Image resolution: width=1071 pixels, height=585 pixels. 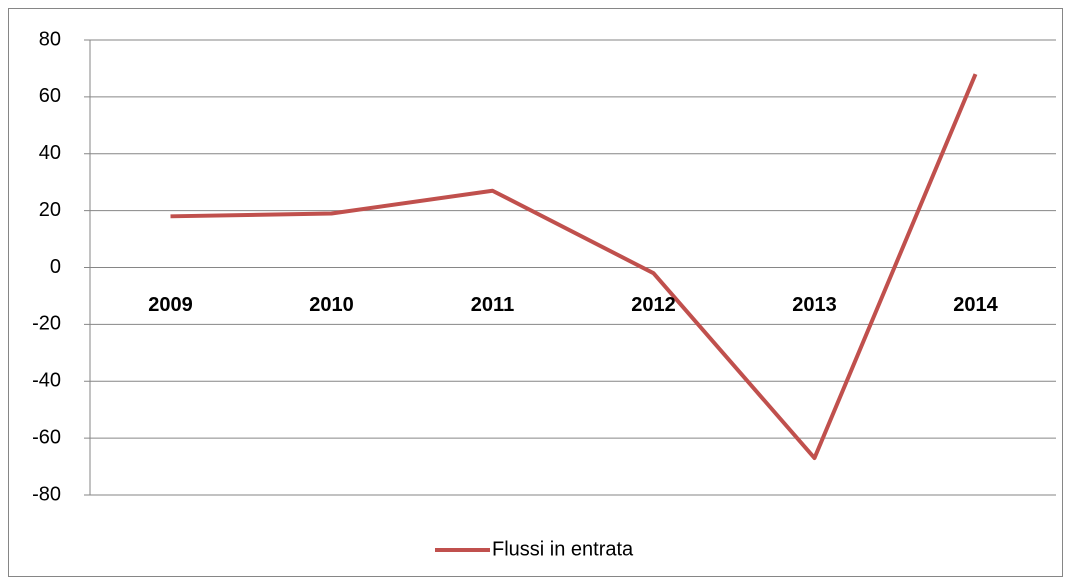 I want to click on y-tick-label: -60, so click(x=46, y=437).